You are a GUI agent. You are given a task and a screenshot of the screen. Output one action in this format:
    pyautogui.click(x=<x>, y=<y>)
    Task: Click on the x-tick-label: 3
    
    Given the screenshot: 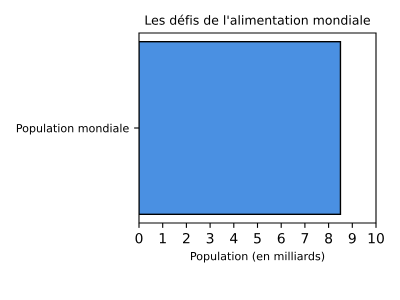 What is the action you would take?
    pyautogui.click(x=210, y=238)
    